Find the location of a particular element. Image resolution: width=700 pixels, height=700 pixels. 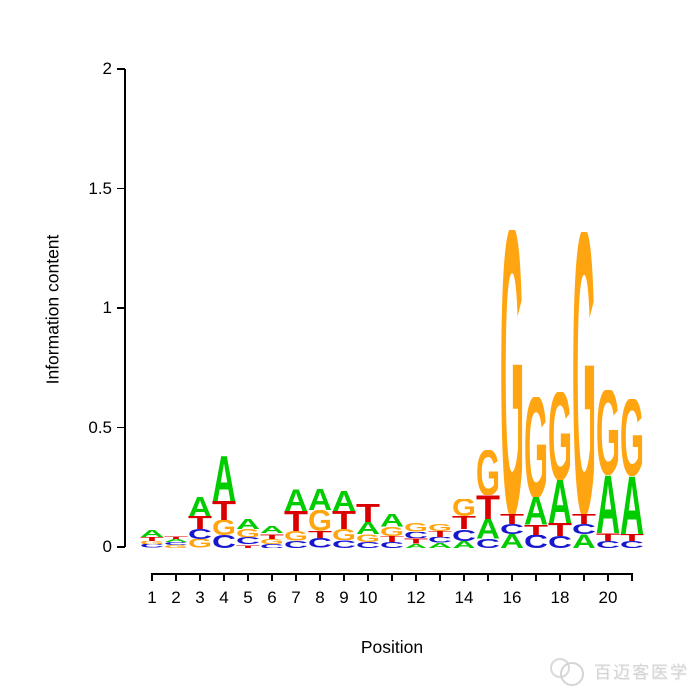

x-tick-label: 7 is located at coordinates (296, 597).